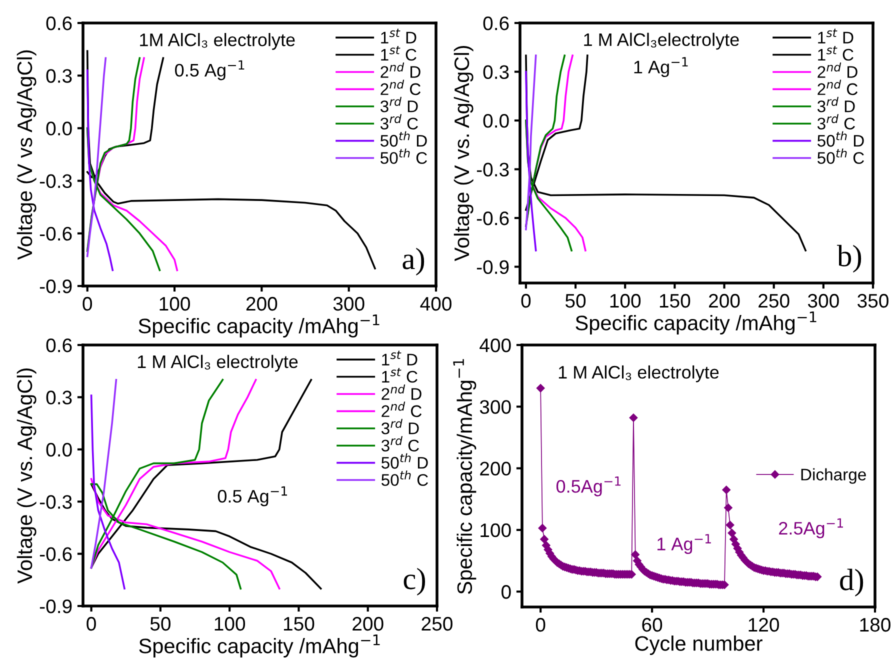 The image size is (893, 659). What do you see at coordinates (495, 469) in the screenshot?
I see `y-tick-label: 200` at bounding box center [495, 469].